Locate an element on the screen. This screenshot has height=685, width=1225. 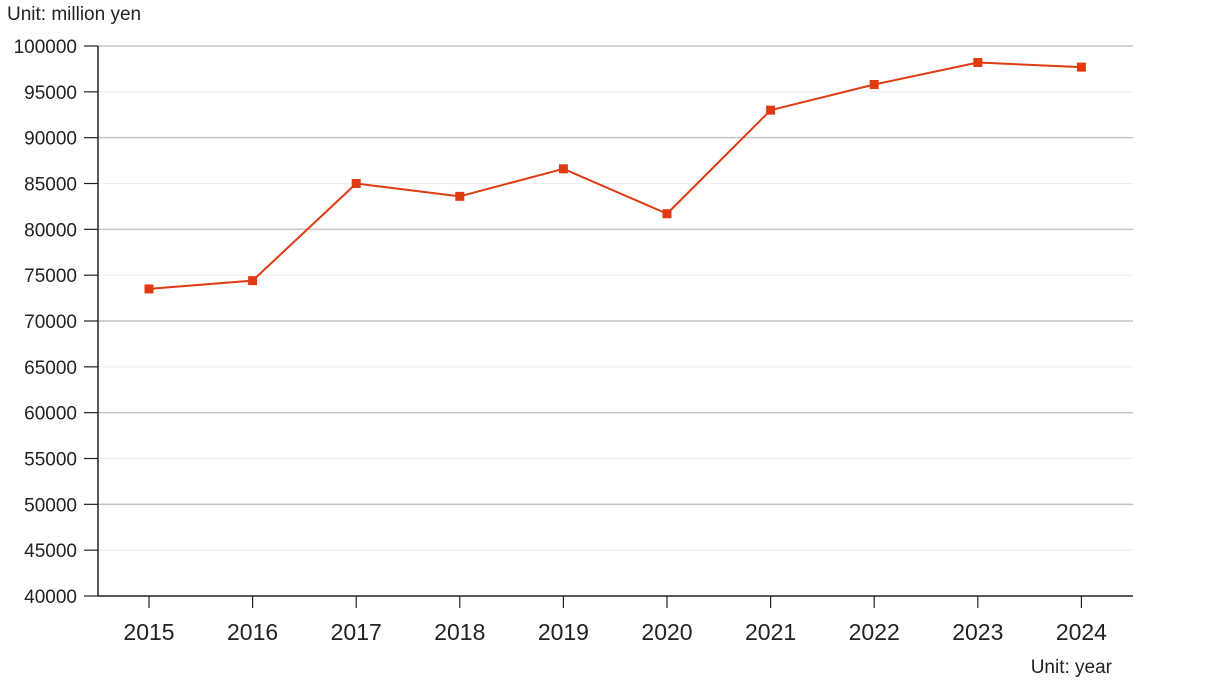
y-tick-label: 60000 is located at coordinates (50, 414).